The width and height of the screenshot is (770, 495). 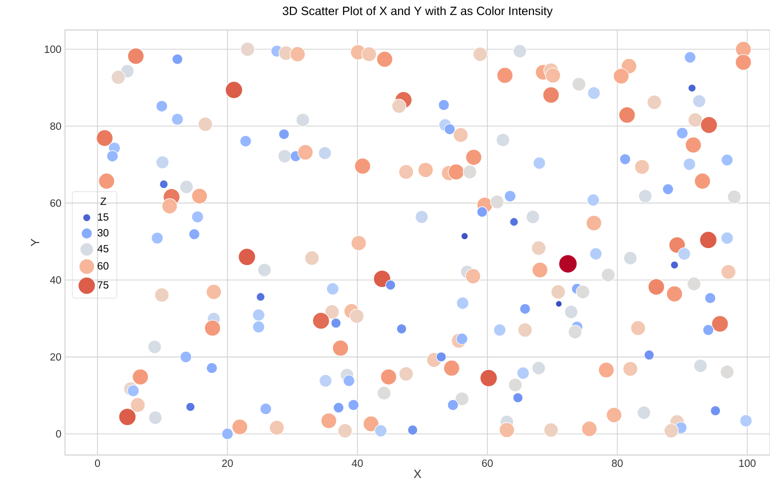 What do you see at coordinates (747, 463) in the screenshot?
I see `x-tick-label: 100` at bounding box center [747, 463].